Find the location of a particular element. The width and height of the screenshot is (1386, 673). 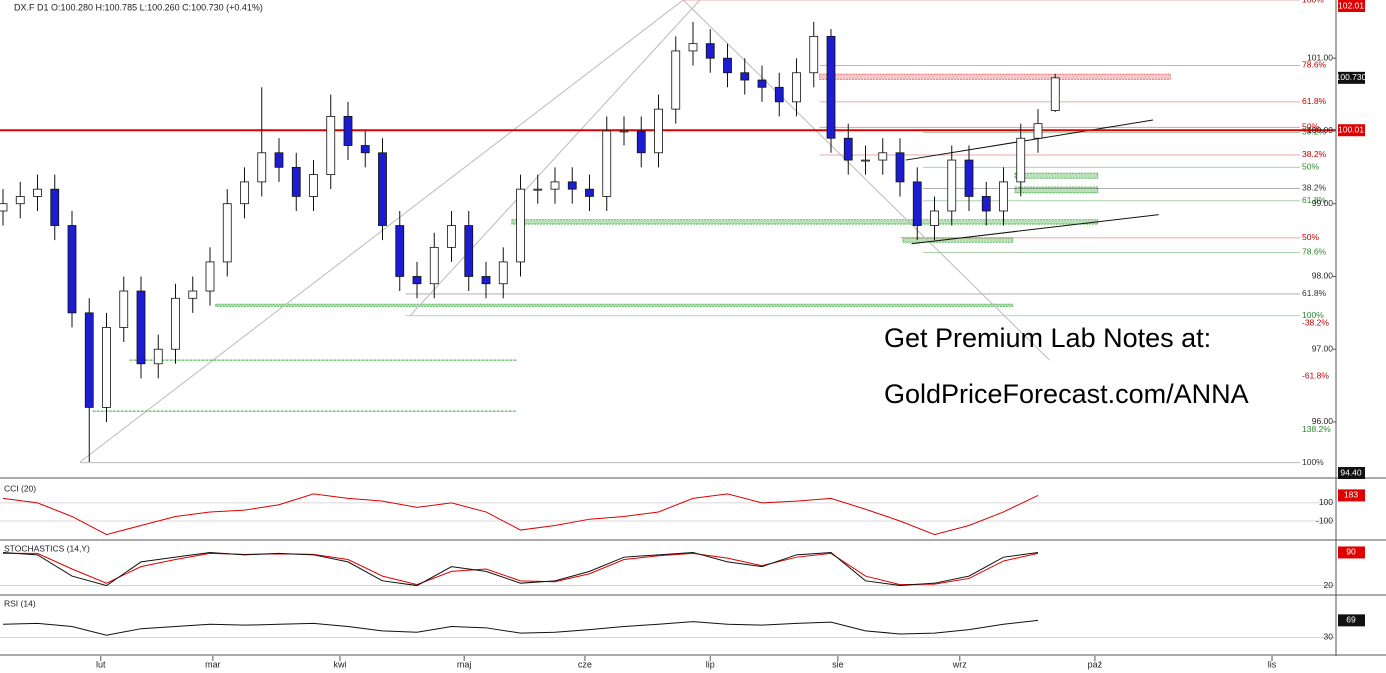

y-tick-label: 98.00 is located at coordinates (1323, 276).